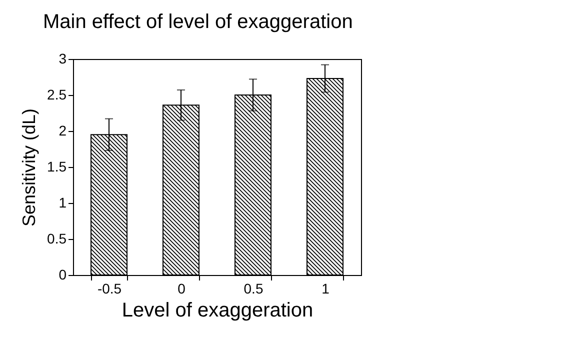 This screenshot has width=567, height=340. I want to click on y-tick-label: 3, so click(62, 58).